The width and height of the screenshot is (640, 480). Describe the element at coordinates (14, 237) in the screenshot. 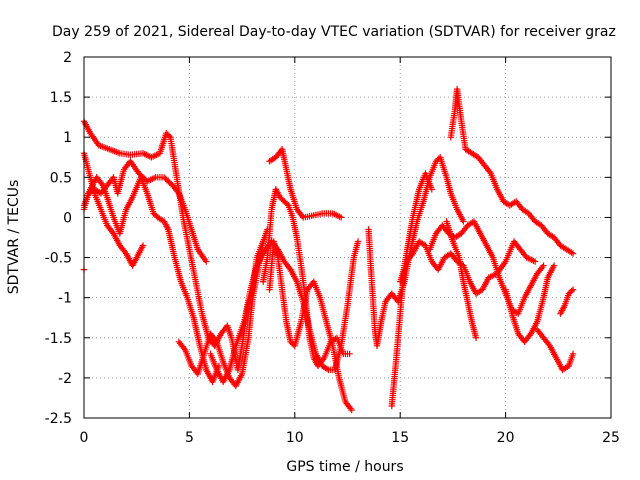

I see `y-axis-label: SDTVAR / TECUs` at that location.